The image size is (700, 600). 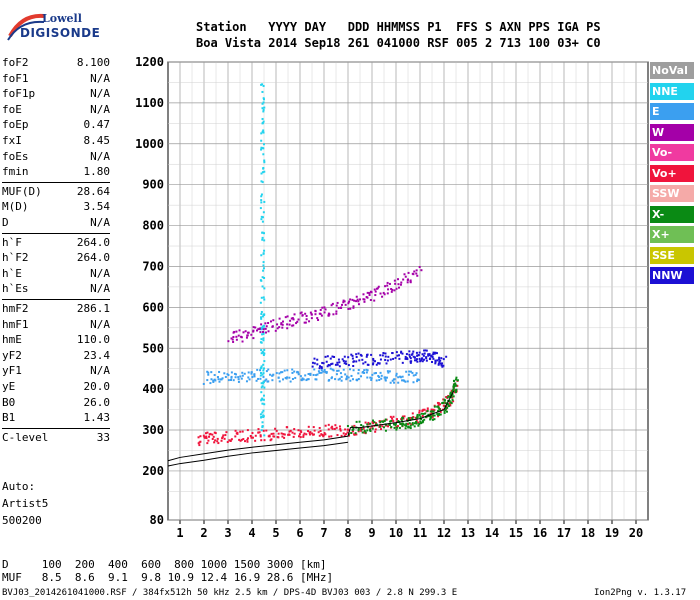 What do you see at coordinates (153, 266) in the screenshot?
I see `y-tick-label: 700` at bounding box center [153, 266].